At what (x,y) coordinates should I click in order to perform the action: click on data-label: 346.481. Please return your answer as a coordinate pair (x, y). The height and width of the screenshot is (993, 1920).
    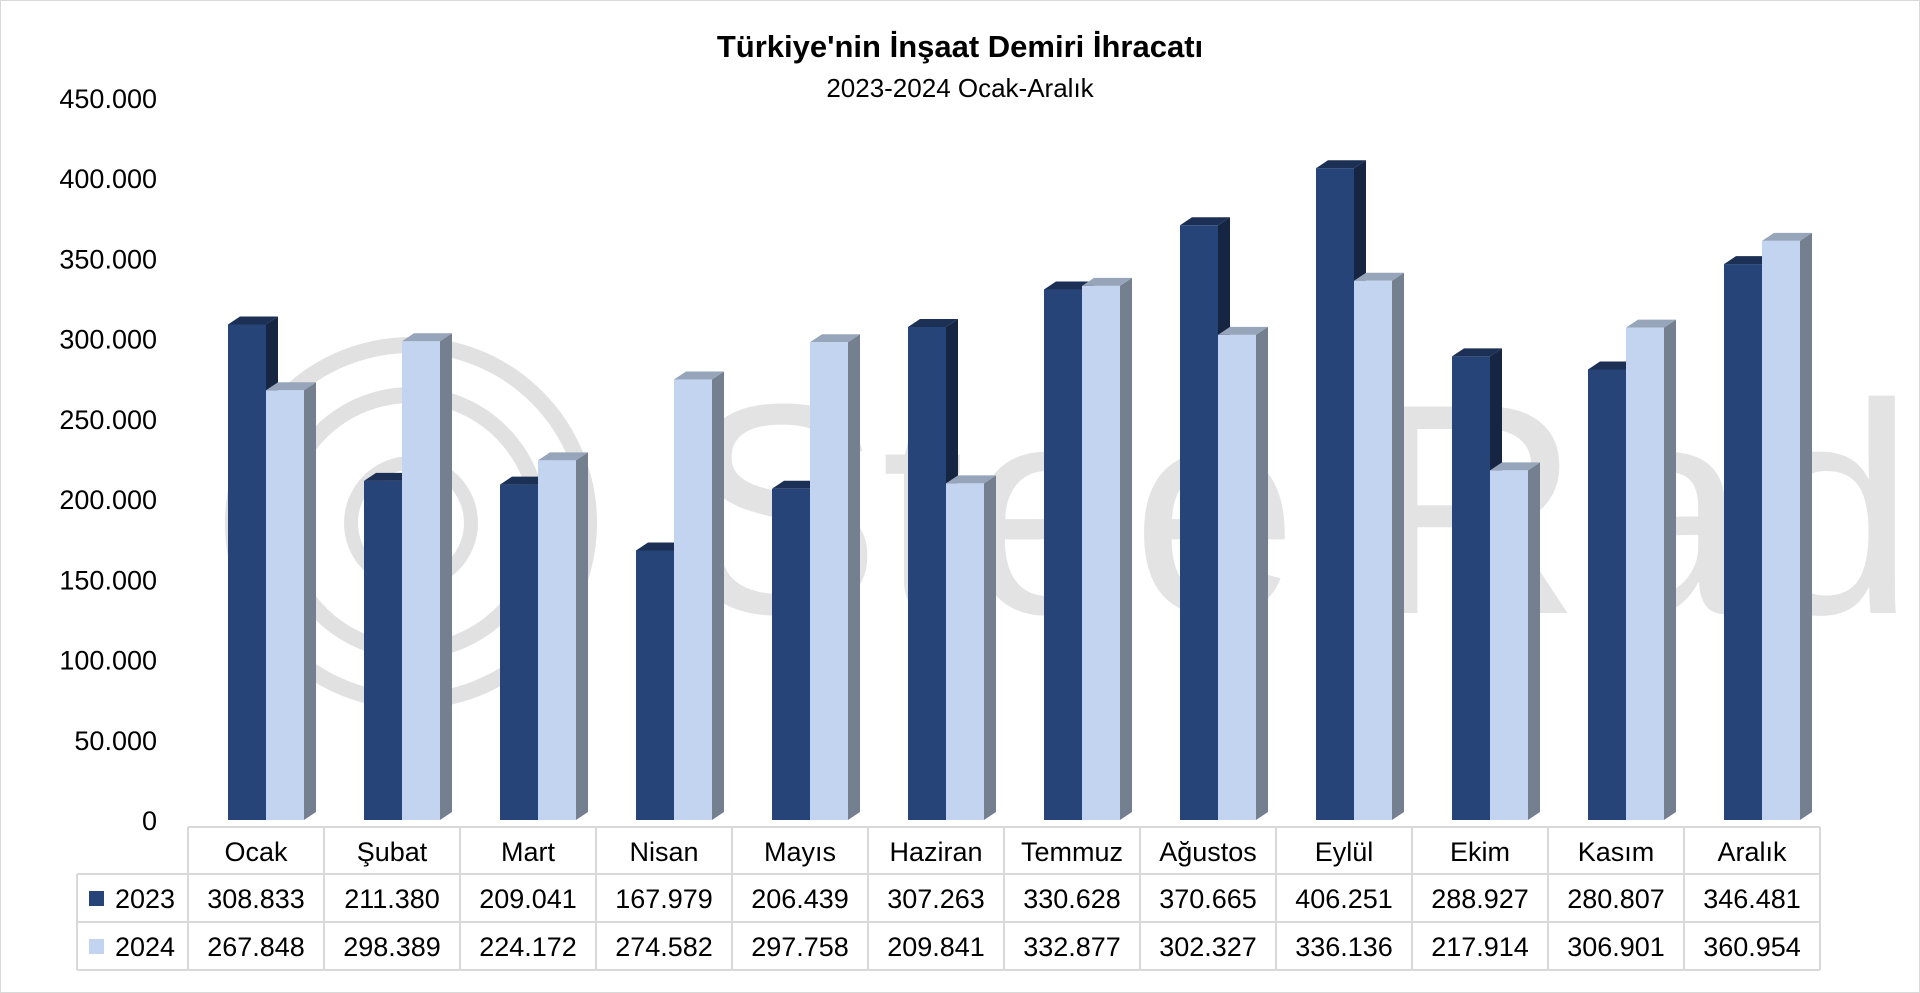
    Looking at the image, I should click on (1752, 899).